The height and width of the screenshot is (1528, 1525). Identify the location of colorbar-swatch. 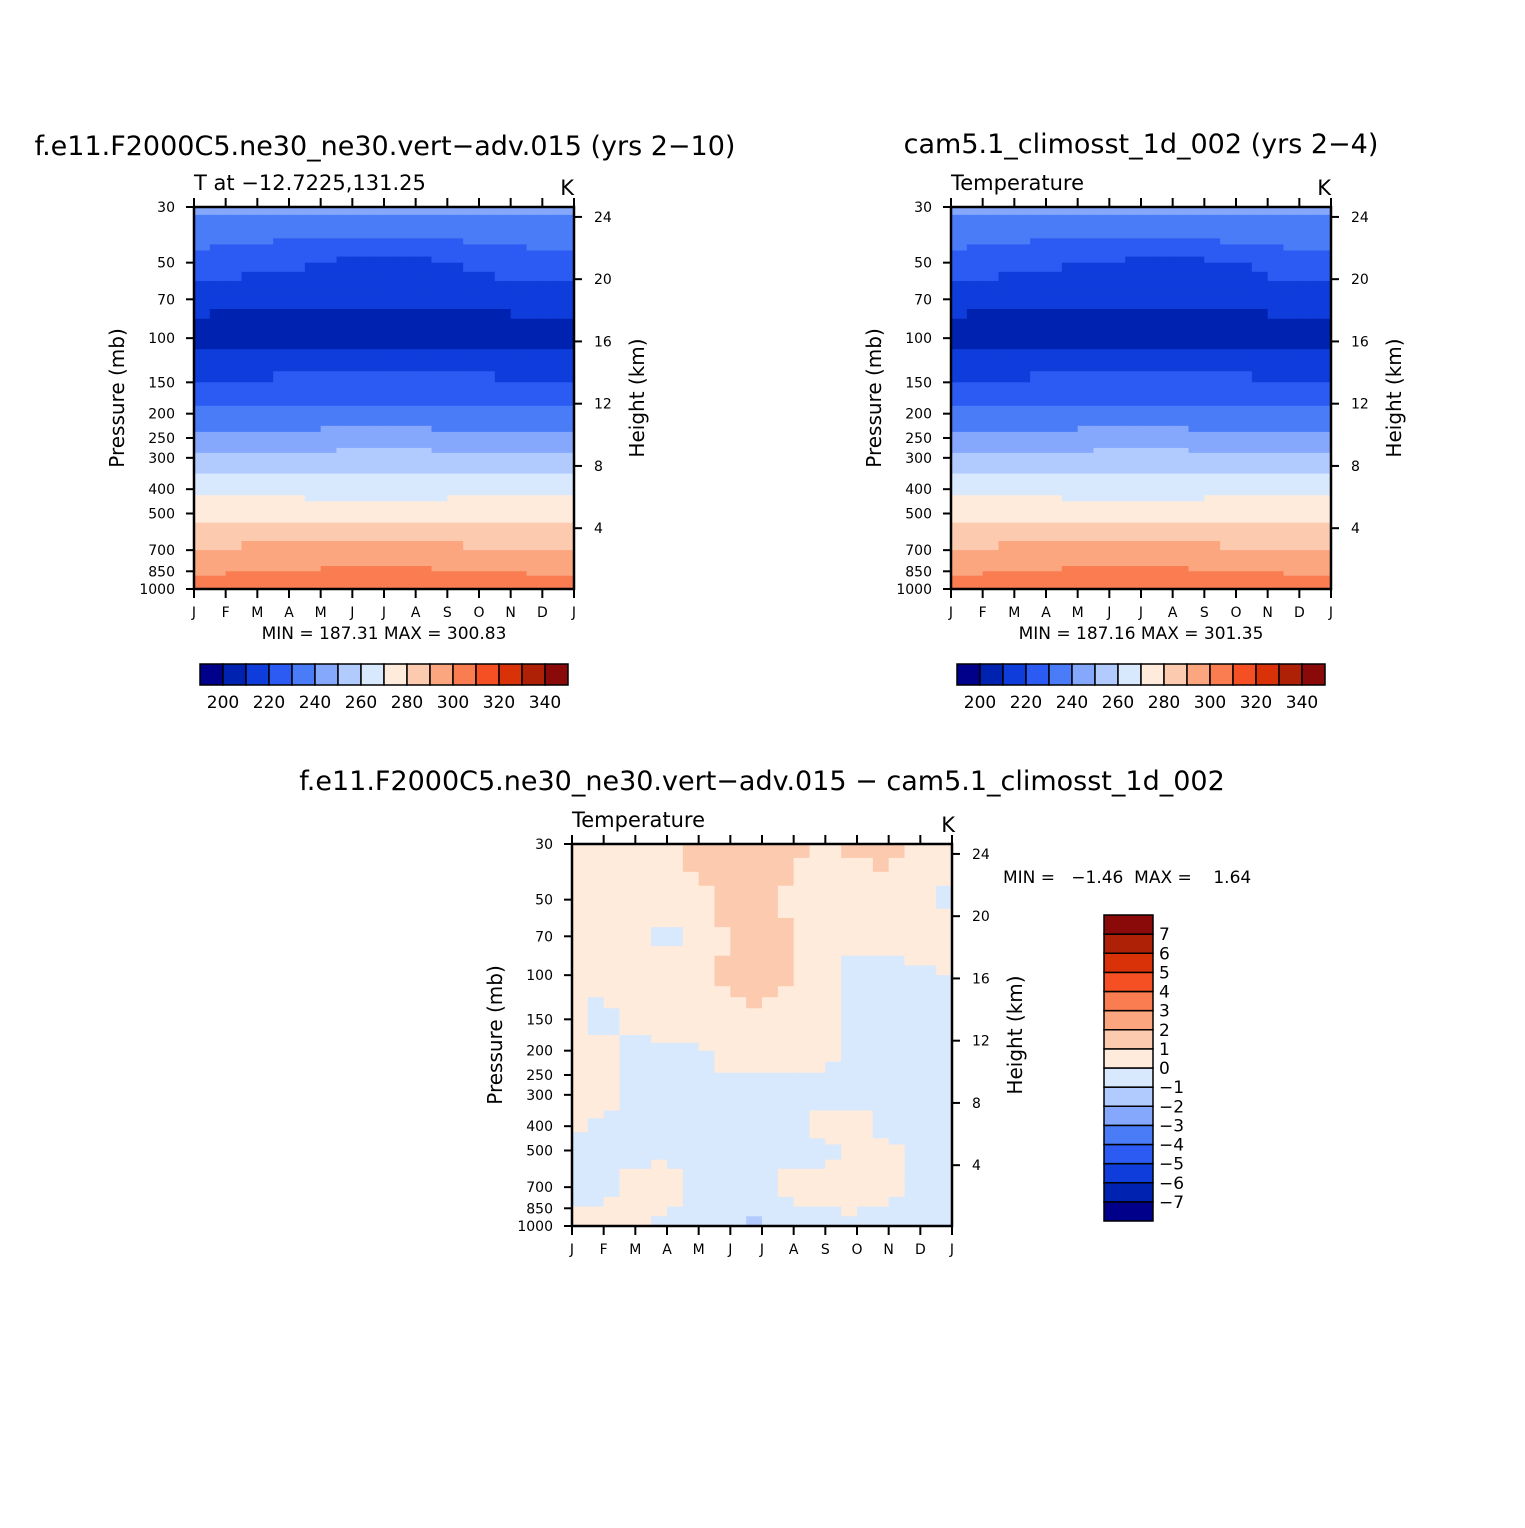
(533, 674).